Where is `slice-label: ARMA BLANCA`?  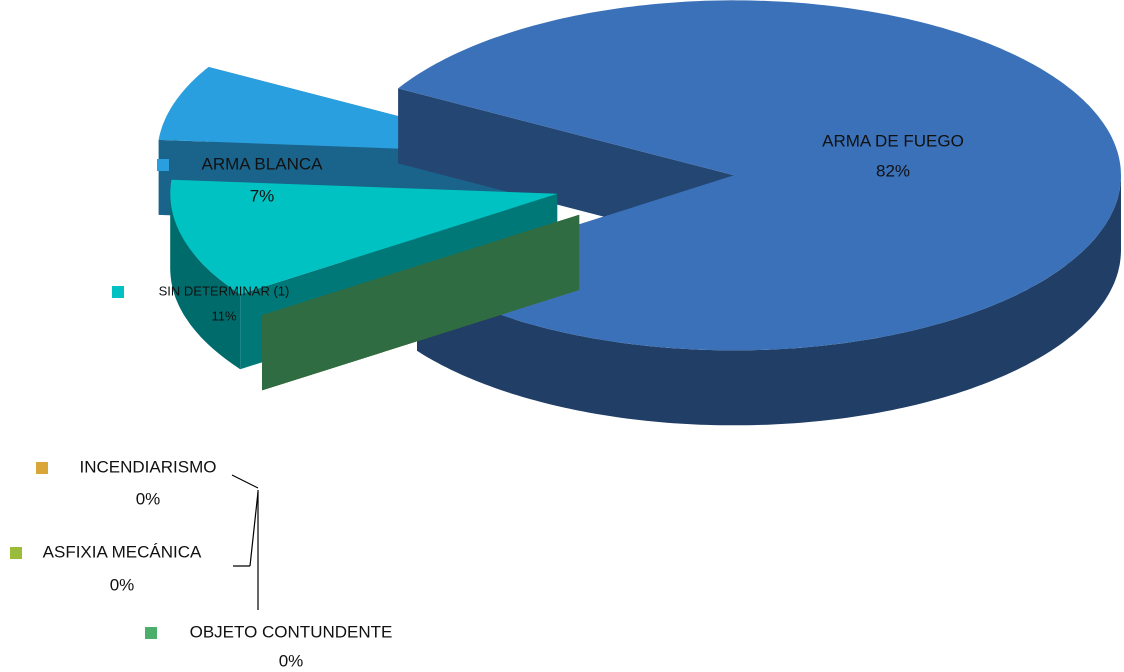 slice-label: ARMA BLANCA is located at coordinates (263, 163).